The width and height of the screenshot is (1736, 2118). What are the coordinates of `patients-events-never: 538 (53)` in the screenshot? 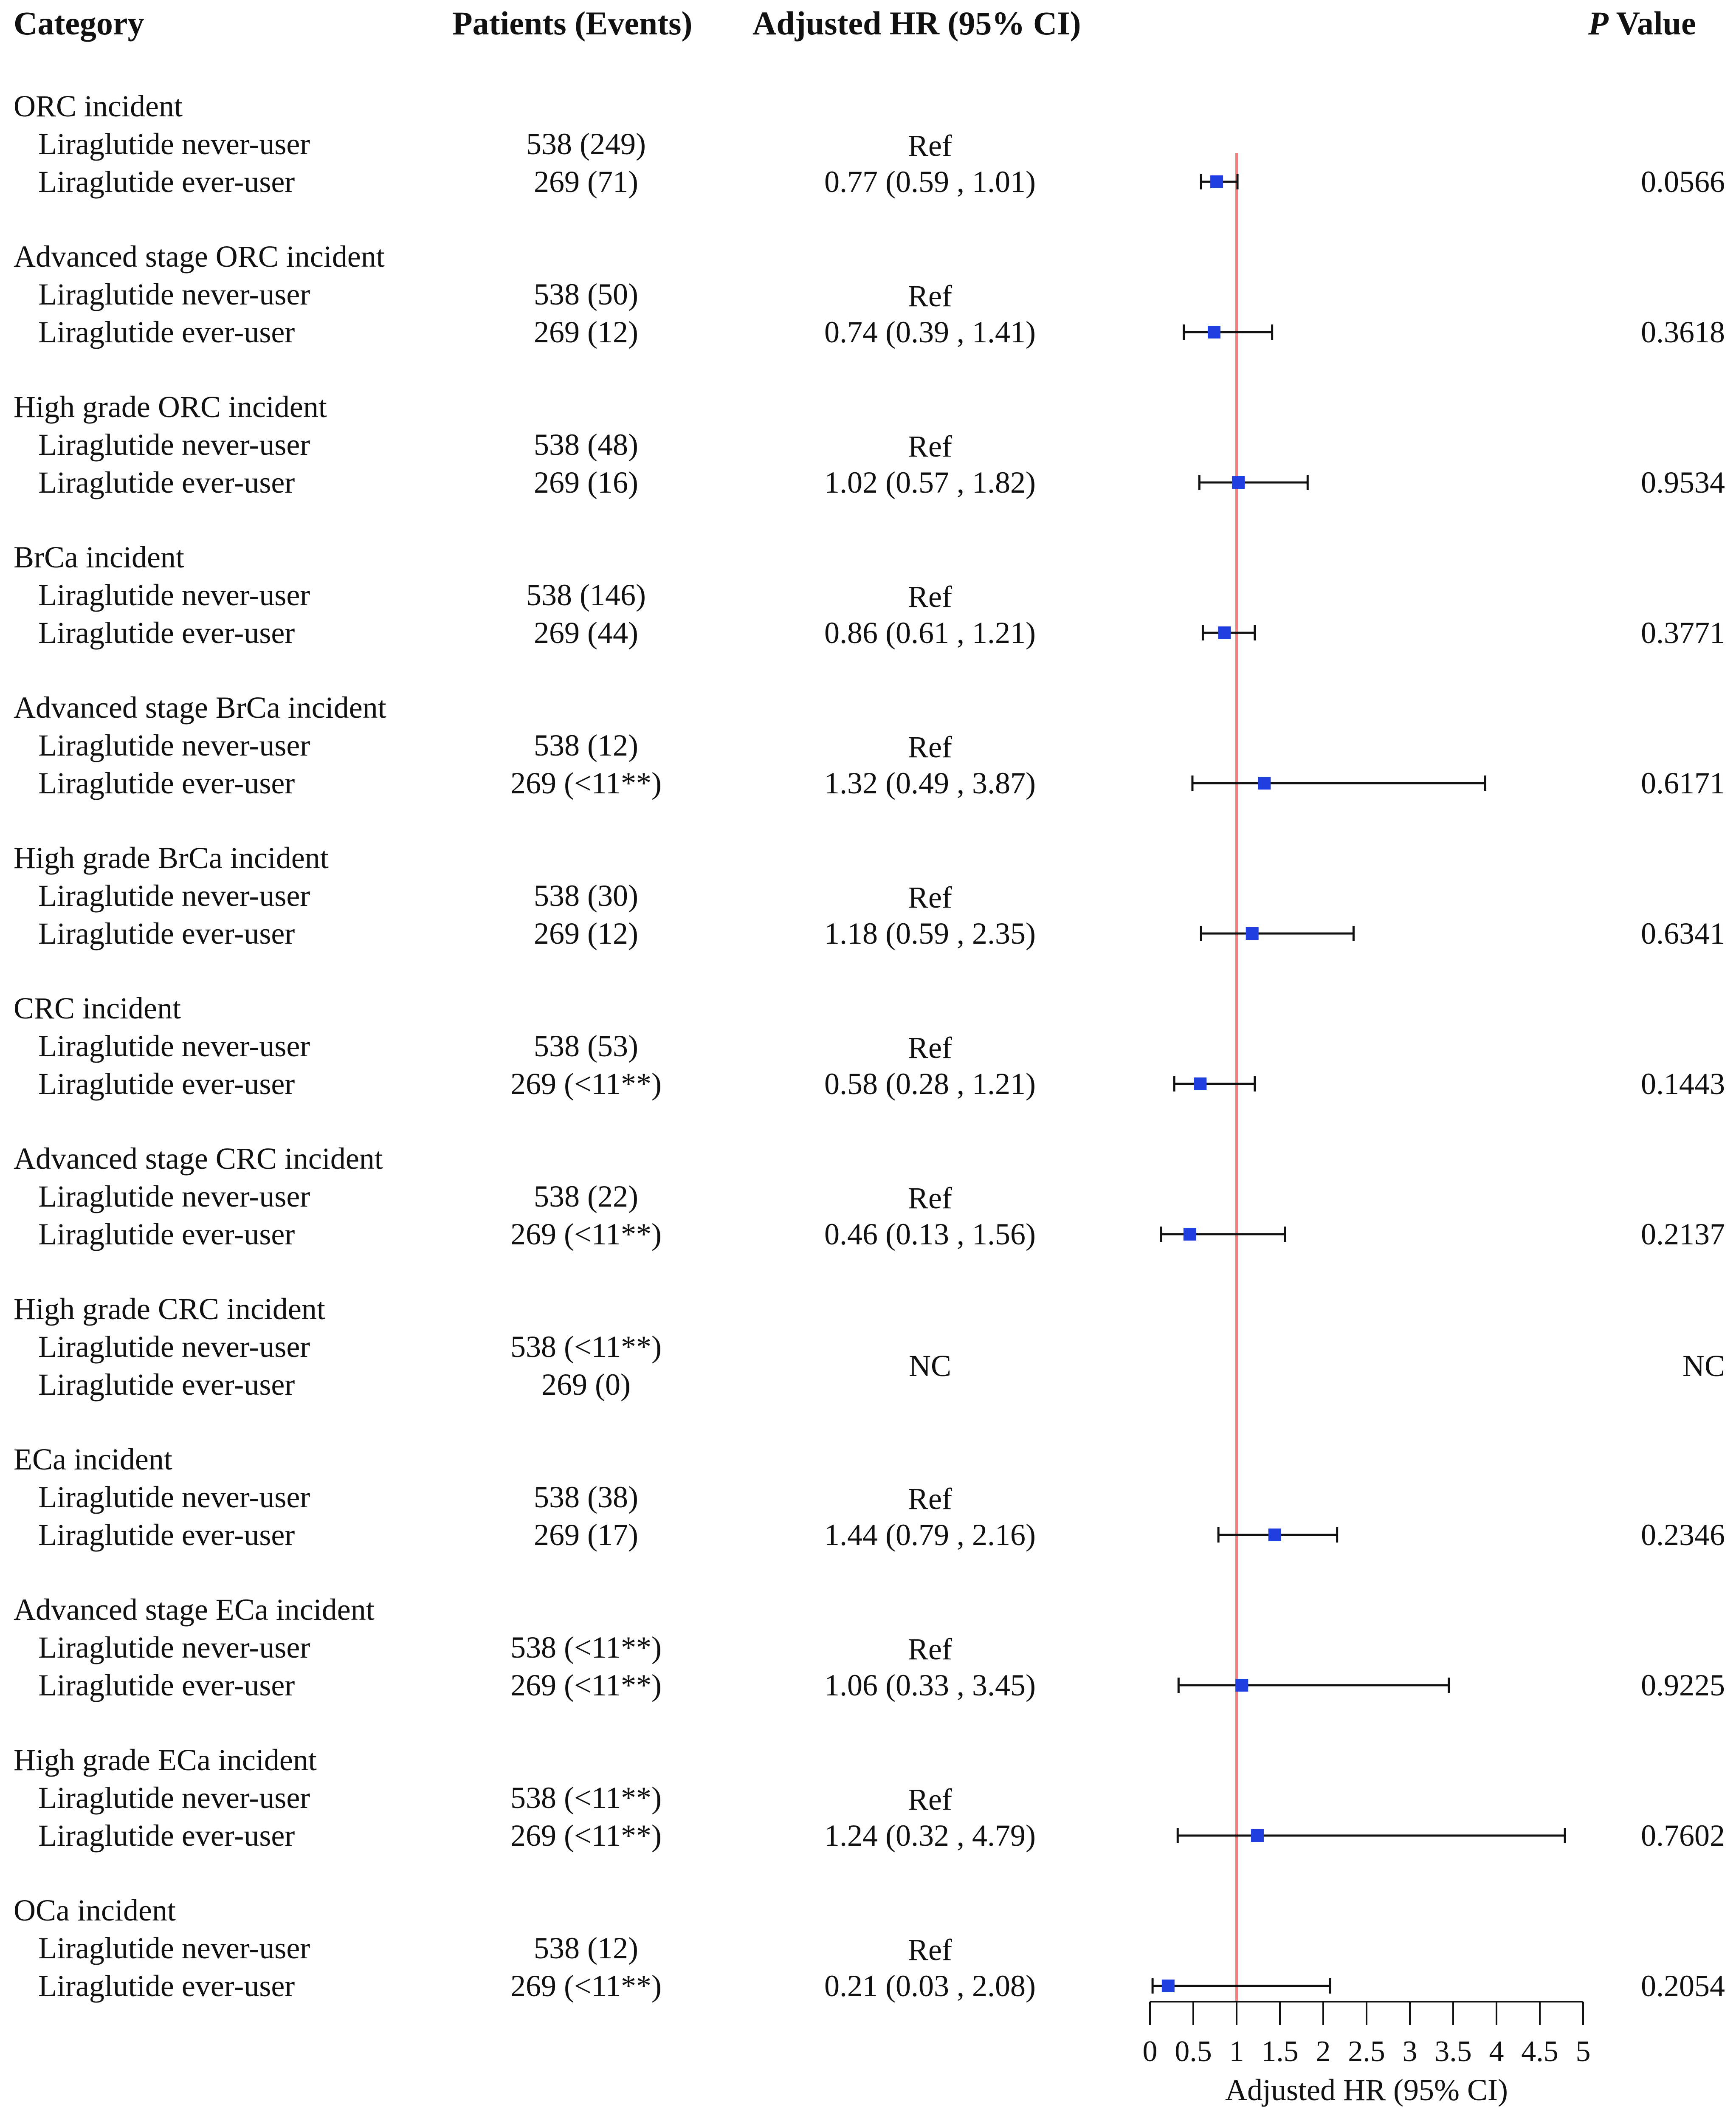 It's located at (586, 1046).